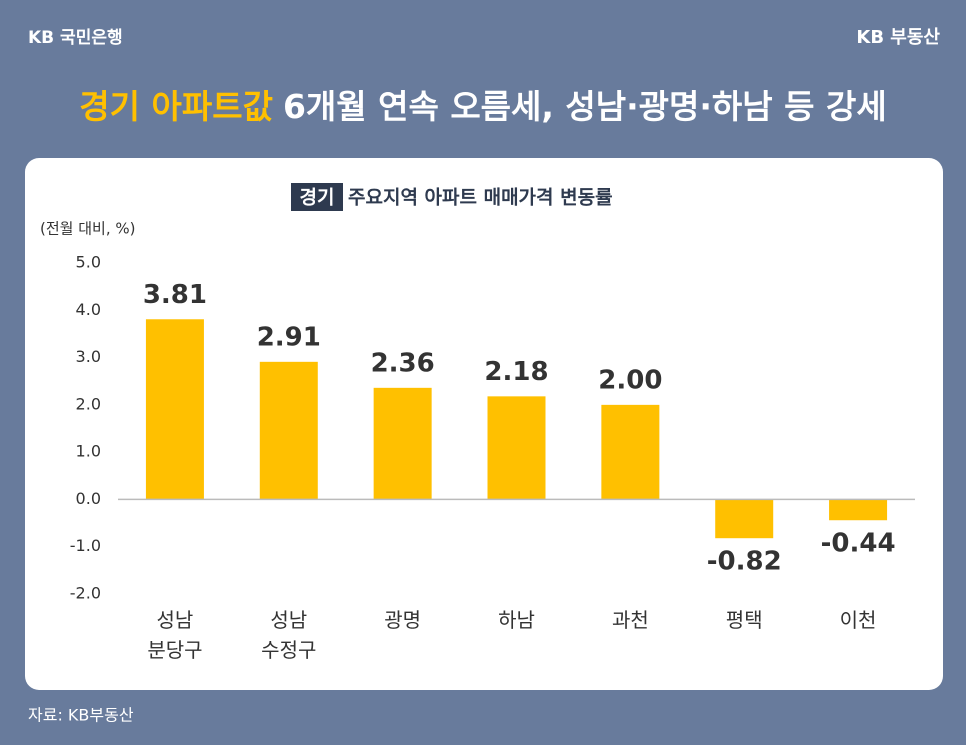 Image resolution: width=966 pixels, height=745 pixels. Describe the element at coordinates (516, 620) in the screenshot. I see `x-tick-label: 하남` at that location.